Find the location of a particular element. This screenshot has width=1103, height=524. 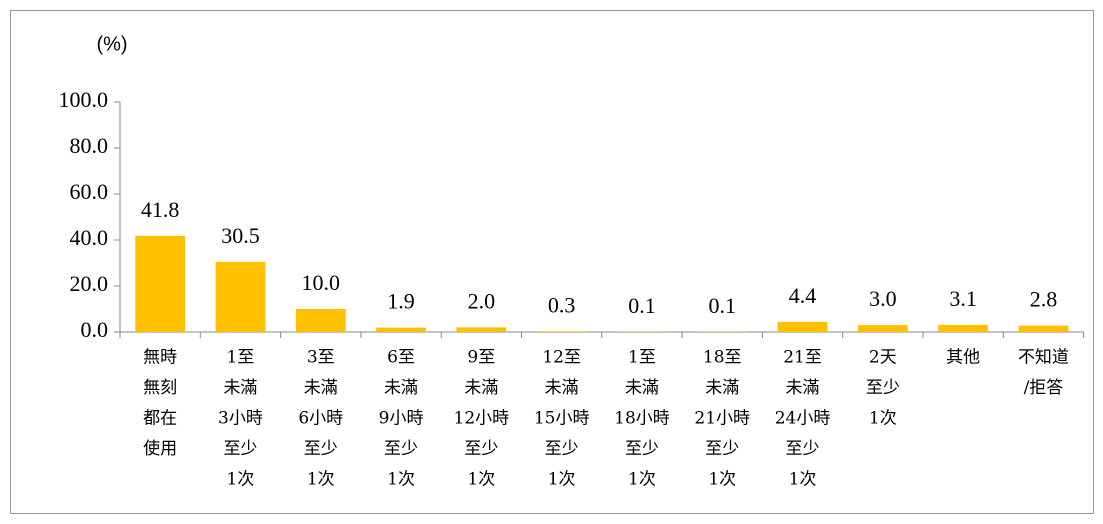

x-tick-label: 24小時 is located at coordinates (803, 419).